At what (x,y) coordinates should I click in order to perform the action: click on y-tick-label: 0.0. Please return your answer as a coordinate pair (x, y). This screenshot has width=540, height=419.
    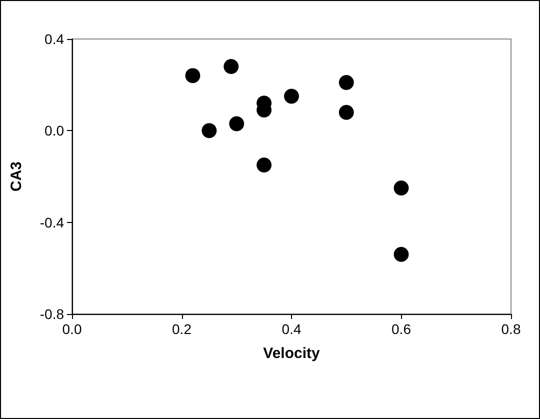
    Looking at the image, I should click on (54, 130).